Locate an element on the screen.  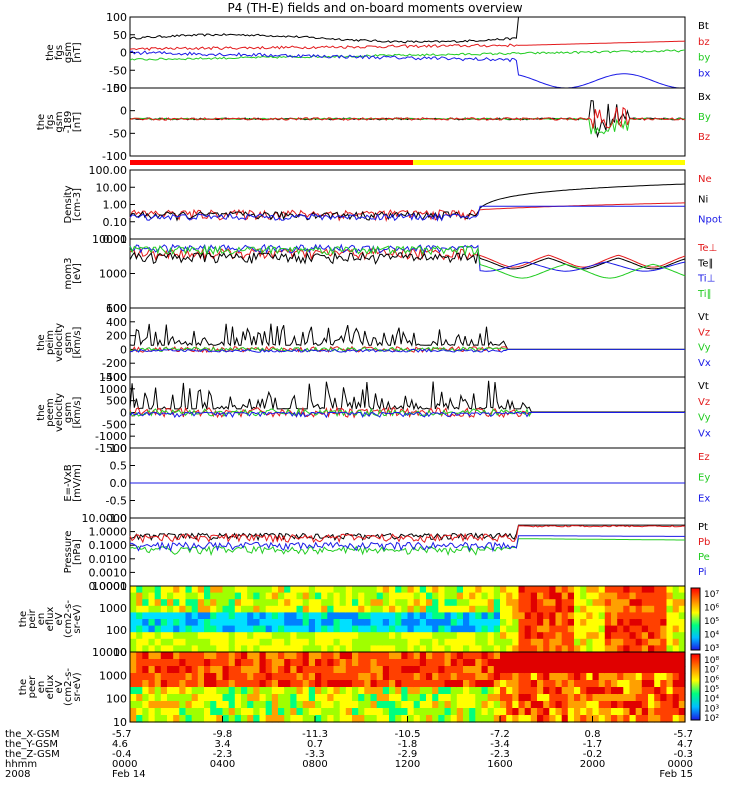
y-tick-label: 0.0010 is located at coordinates (108, 572).